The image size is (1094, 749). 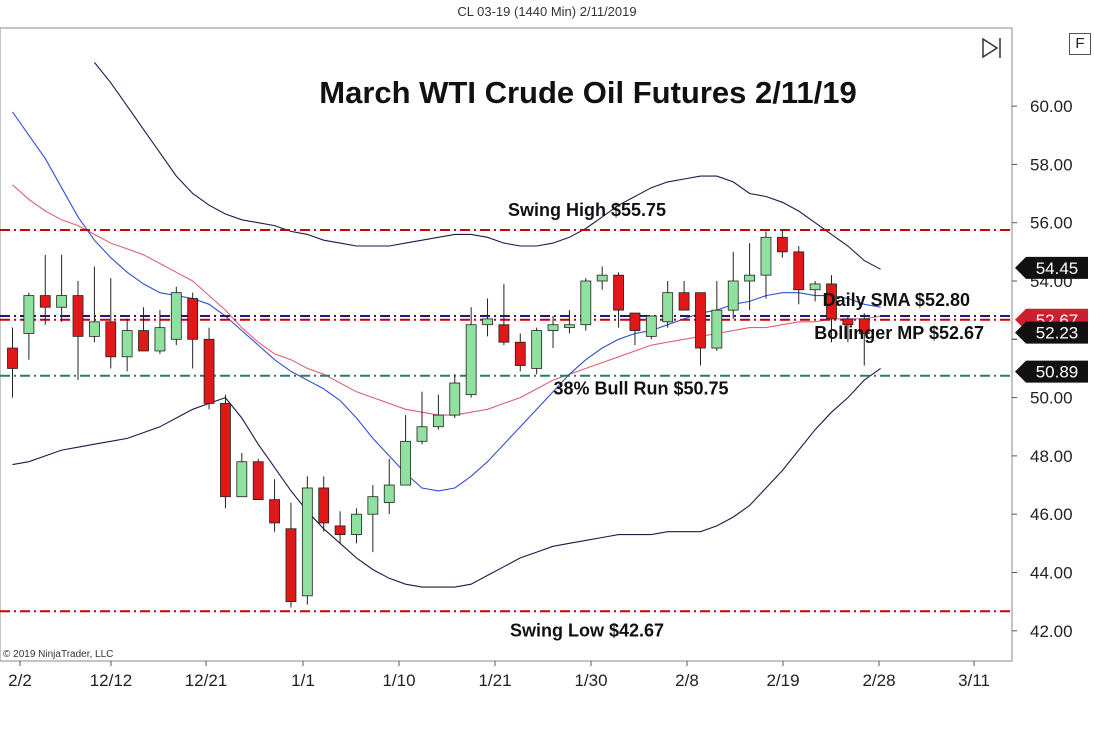 I want to click on y-tick-label: 42.00, so click(x=1051, y=631).